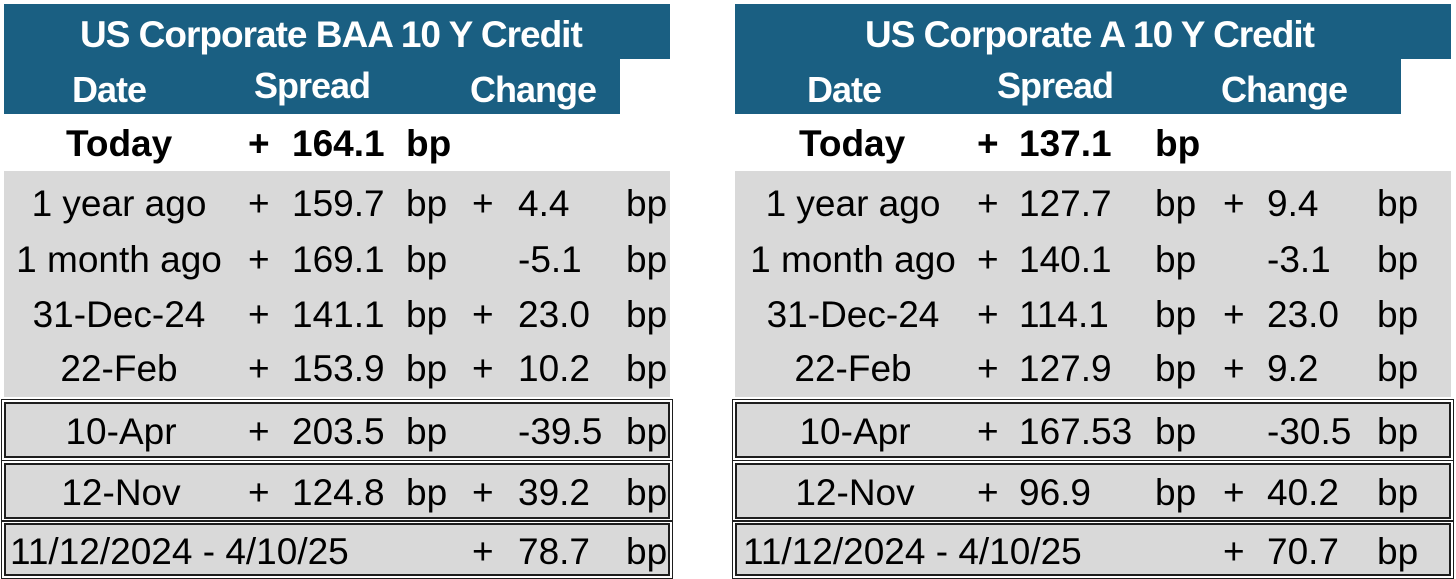 The height and width of the screenshot is (579, 1456). What do you see at coordinates (1064, 314) in the screenshot?
I see `spread-value: 114.1` at bounding box center [1064, 314].